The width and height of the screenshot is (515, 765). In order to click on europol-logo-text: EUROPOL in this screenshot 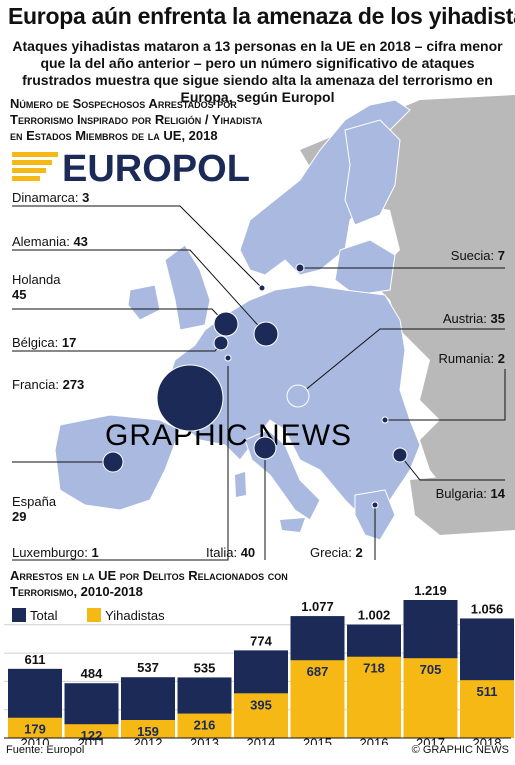, I will do `click(156, 167)`.